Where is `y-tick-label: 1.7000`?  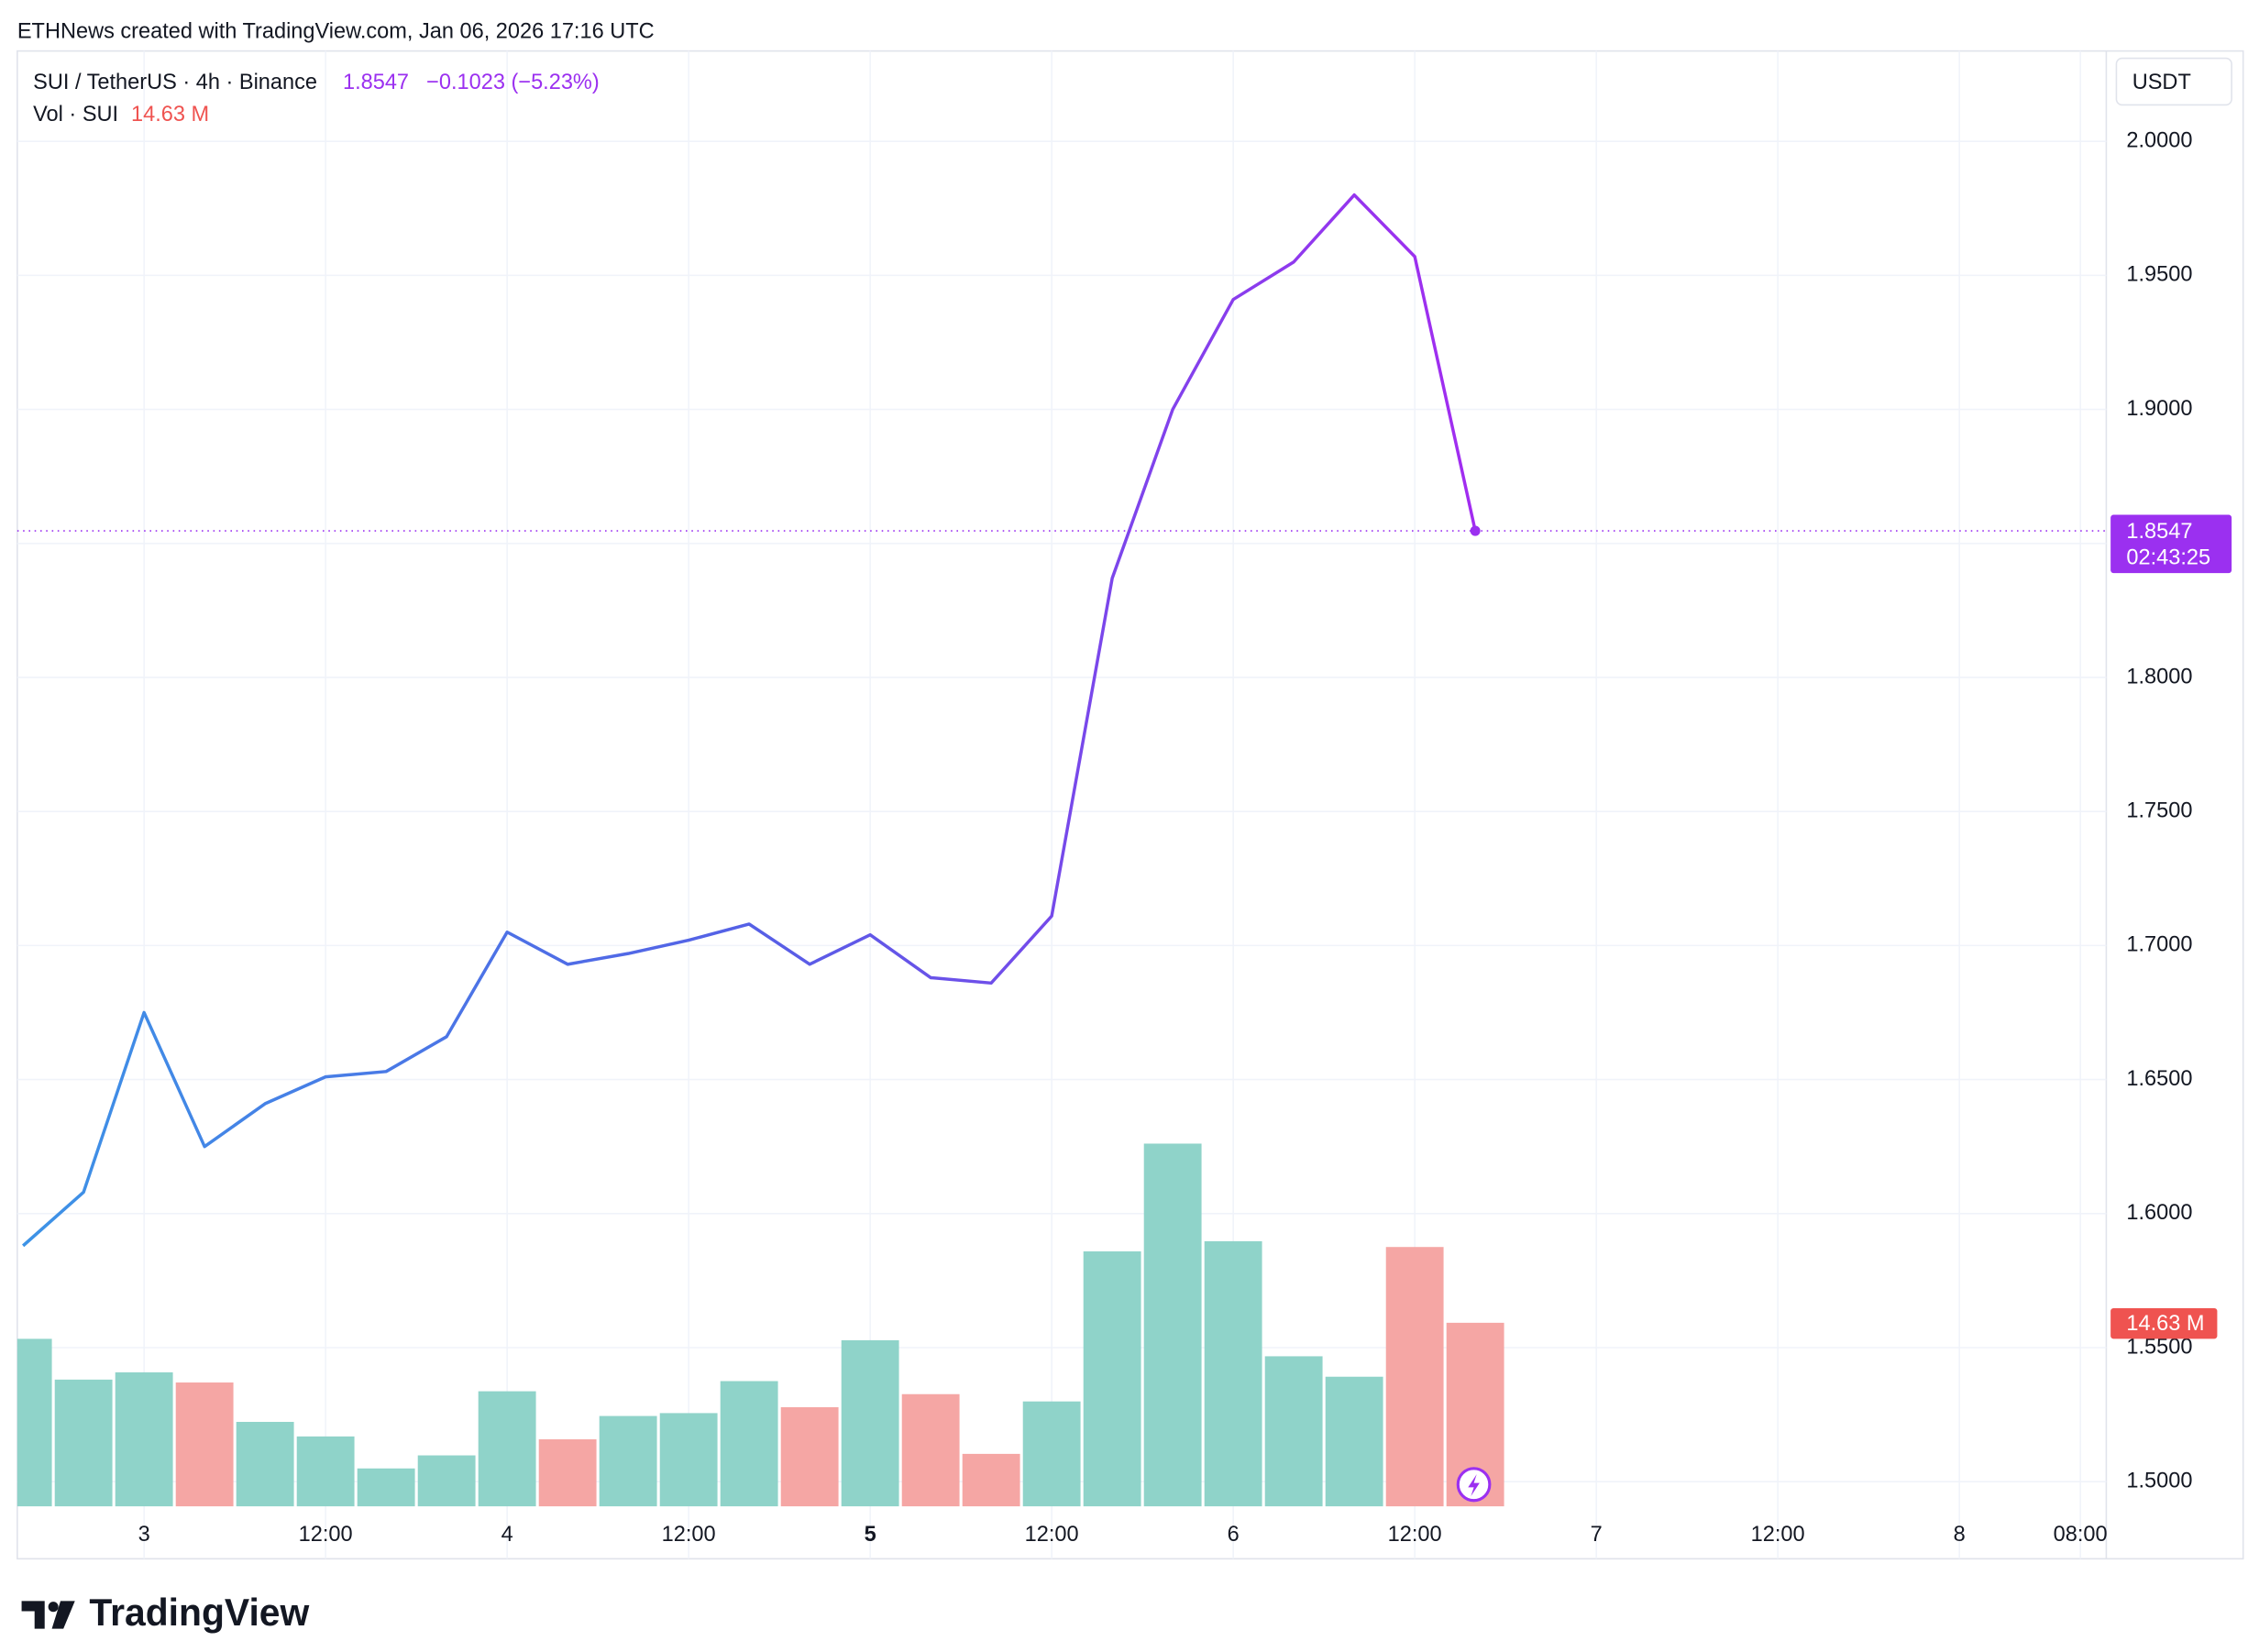
y-tick-label: 1.7000 is located at coordinates (2159, 945).